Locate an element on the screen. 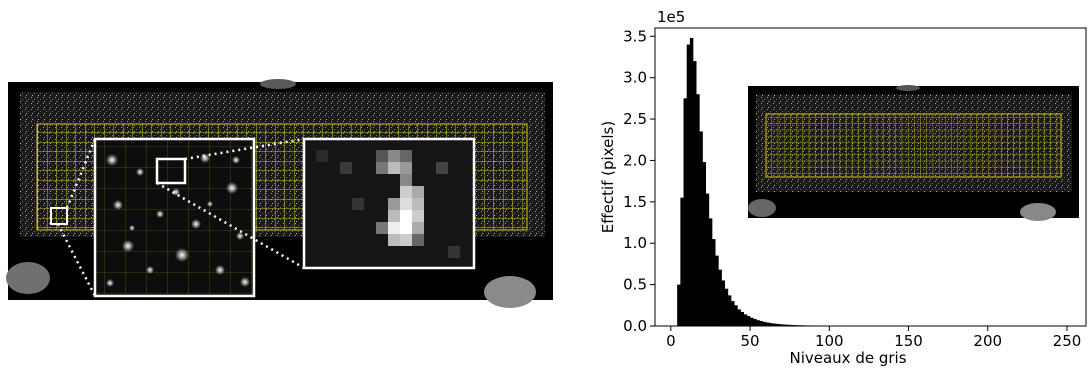  x-tick-label: 0 is located at coordinates (671, 341).